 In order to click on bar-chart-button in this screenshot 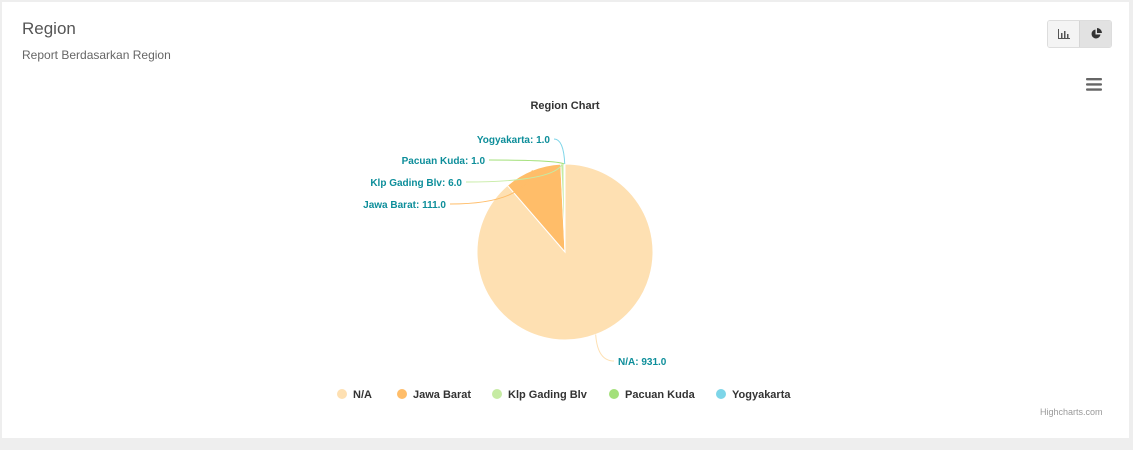, I will do `click(1063, 34)`.